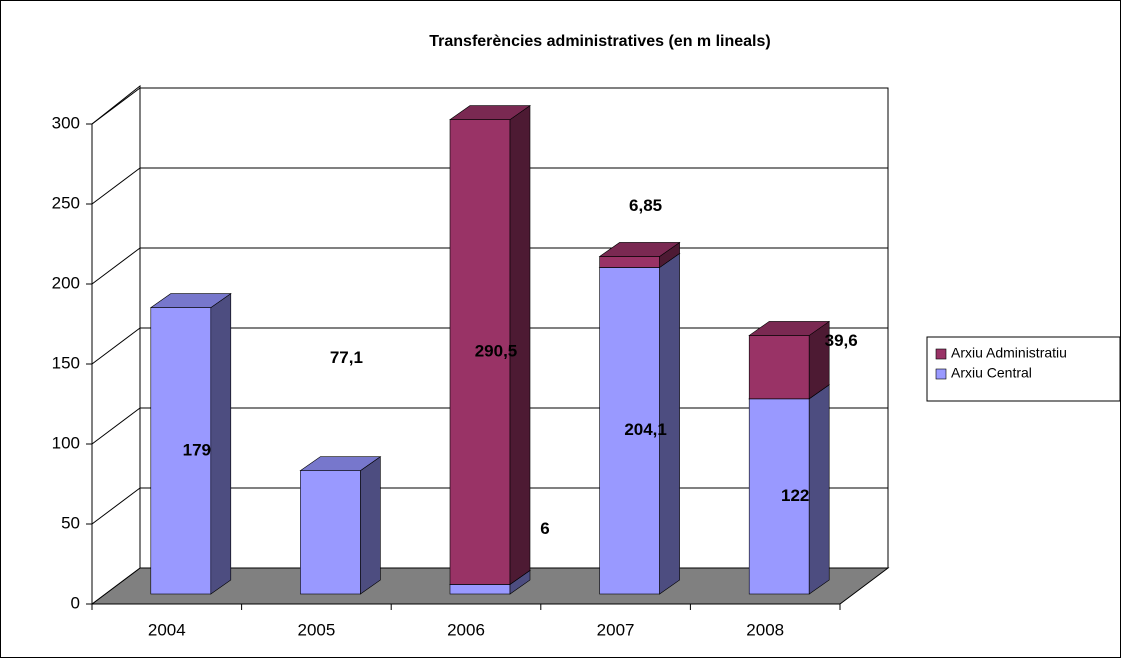  What do you see at coordinates (167, 629) in the screenshot?
I see `x-tick-label: 2004` at bounding box center [167, 629].